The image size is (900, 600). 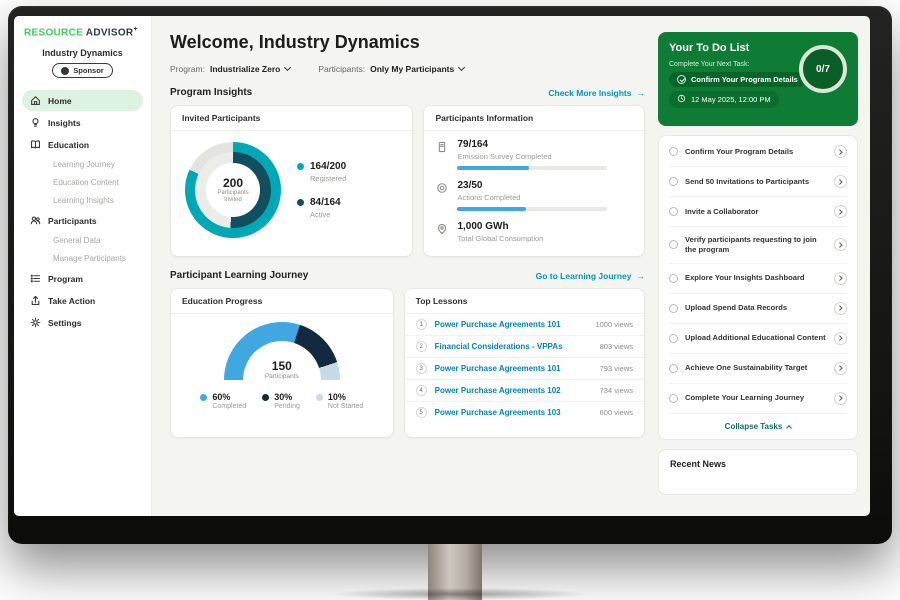 I want to click on task-row: Explore Your Insights Dashboard, so click(x=758, y=279).